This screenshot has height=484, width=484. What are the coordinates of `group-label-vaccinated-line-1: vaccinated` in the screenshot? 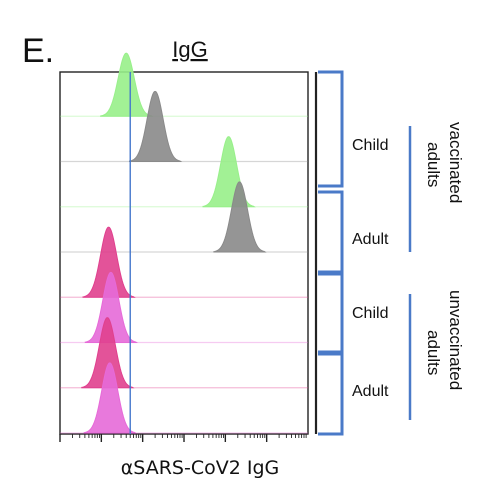 It's located at (455, 162).